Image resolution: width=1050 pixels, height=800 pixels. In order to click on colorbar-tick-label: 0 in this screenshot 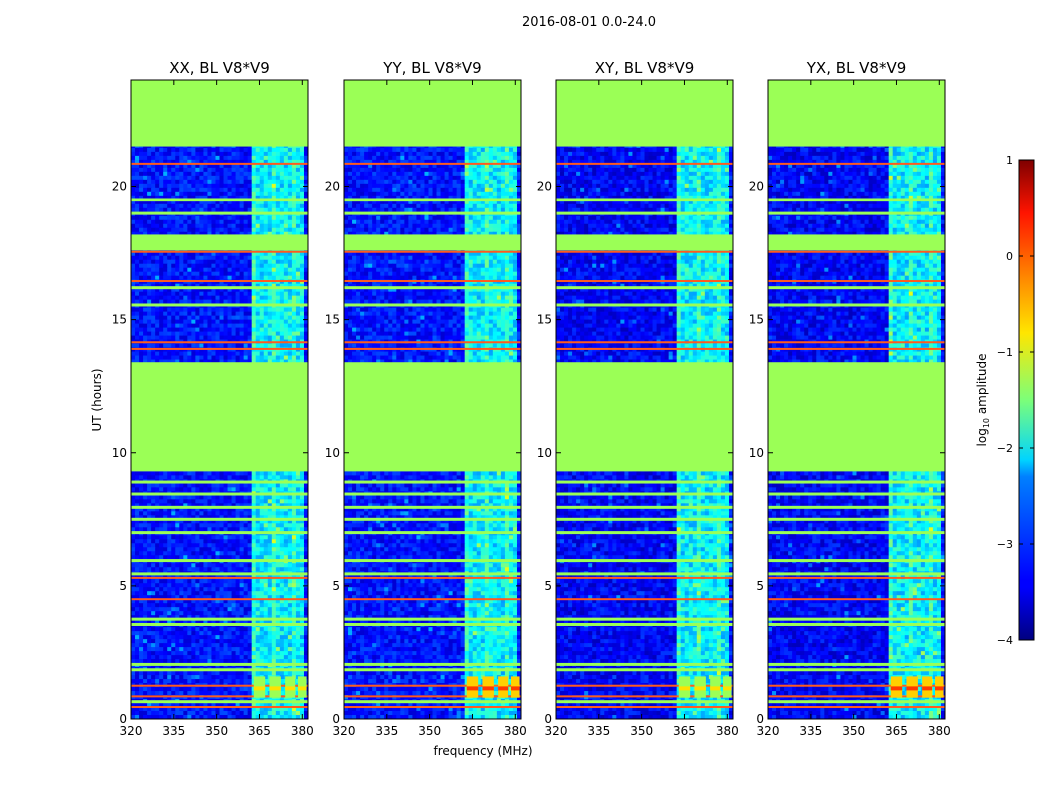, I will do `click(1009, 256)`.